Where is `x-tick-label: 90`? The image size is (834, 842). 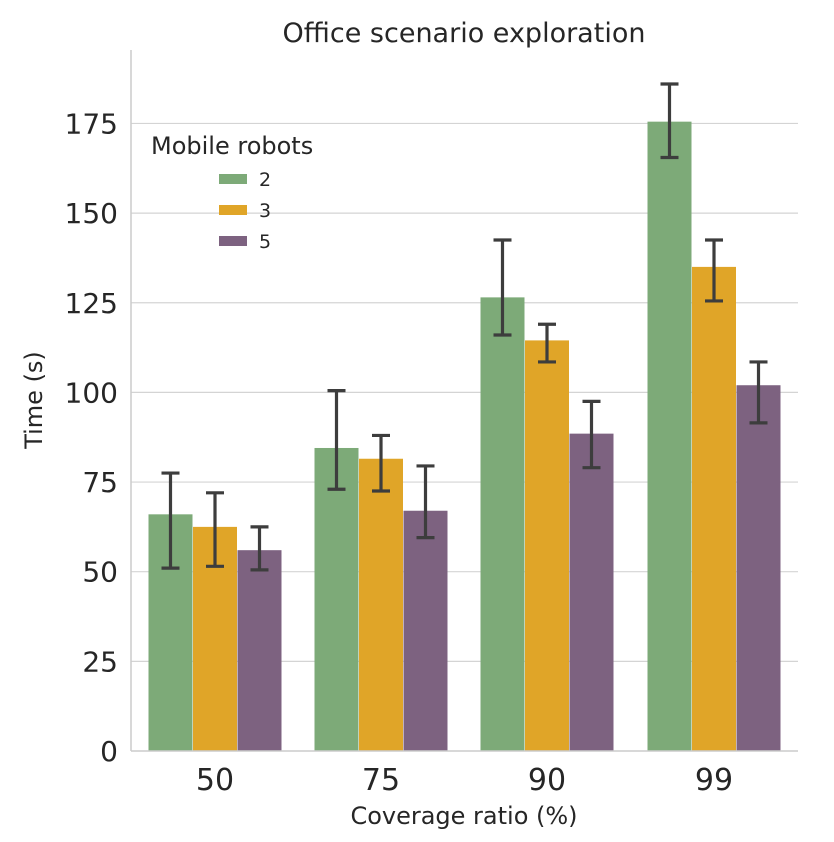 x-tick-label: 90 is located at coordinates (547, 780).